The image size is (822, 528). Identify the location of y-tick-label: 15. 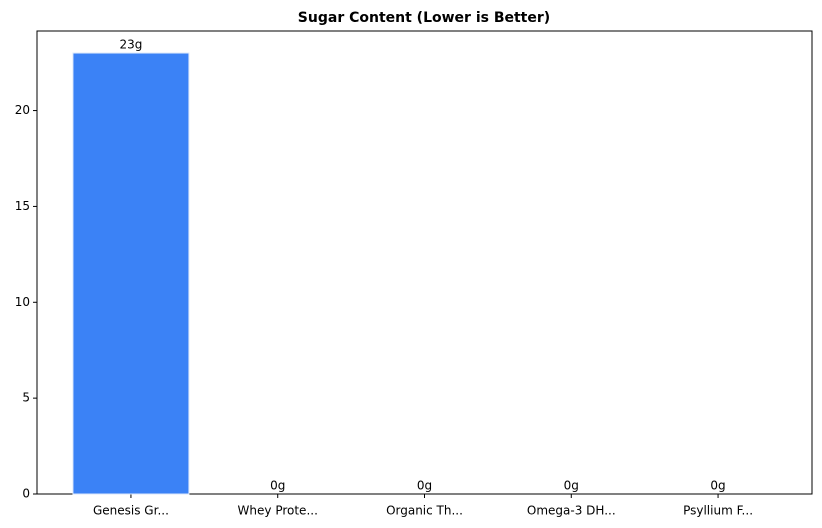
(22, 206).